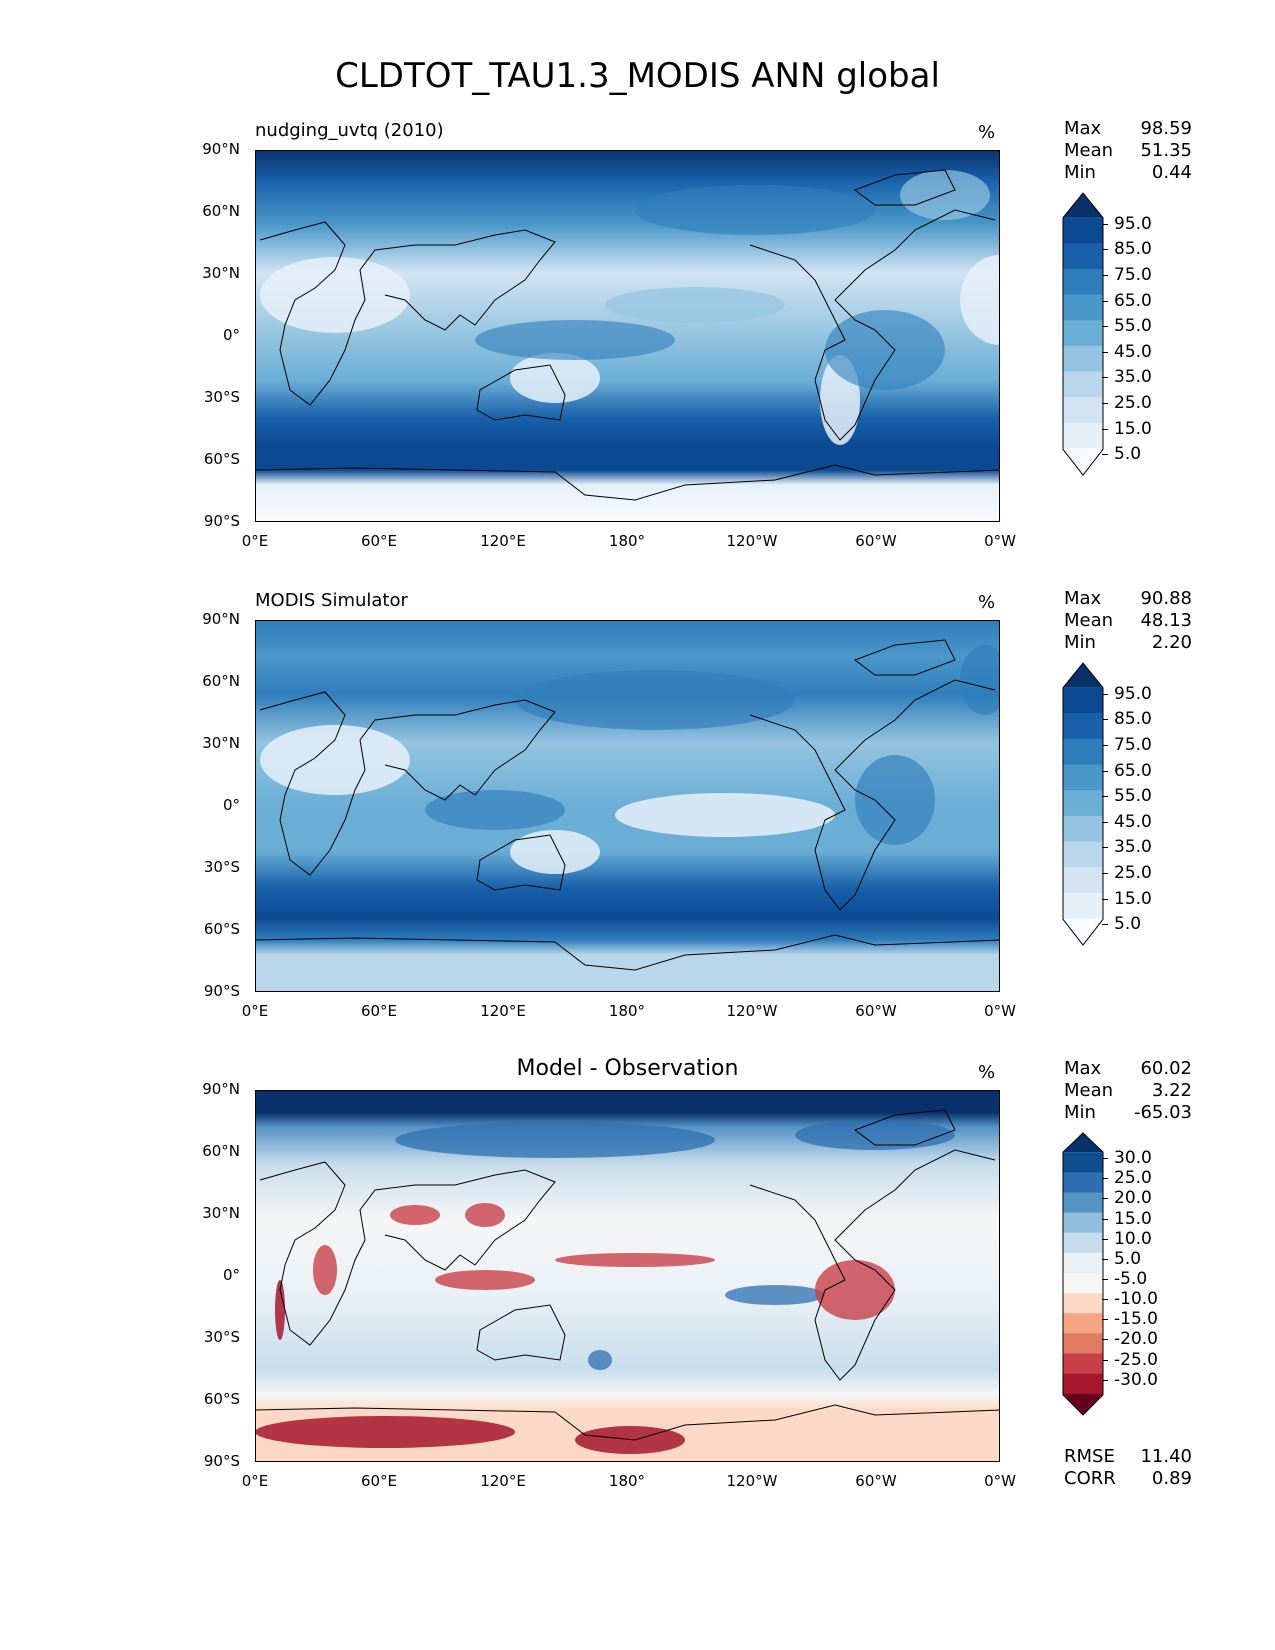 Image resolution: width=1275 pixels, height=1650 pixels. I want to click on stat-max: Max 60.02, so click(1128, 1068).